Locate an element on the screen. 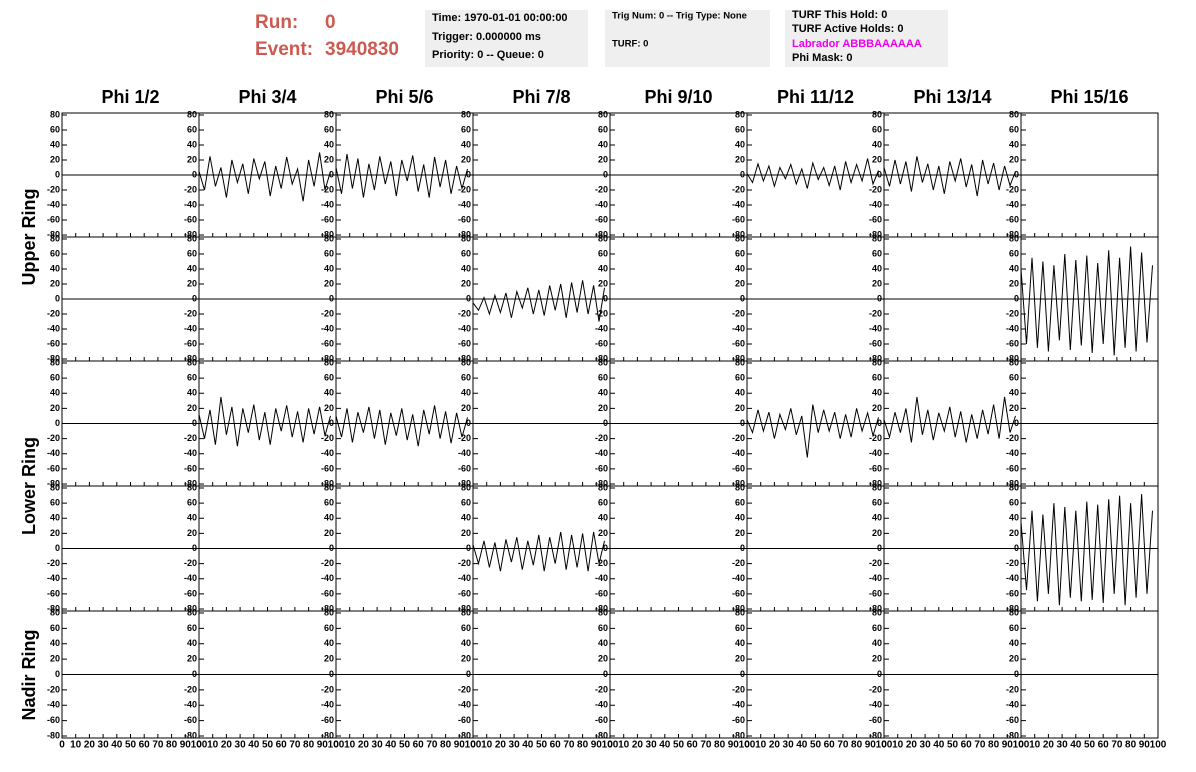  x-tick-label: 90 is located at coordinates (186, 745).